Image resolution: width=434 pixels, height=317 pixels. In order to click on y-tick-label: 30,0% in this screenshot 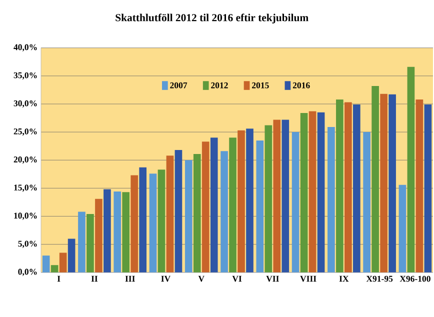, I will do `click(25, 104)`.